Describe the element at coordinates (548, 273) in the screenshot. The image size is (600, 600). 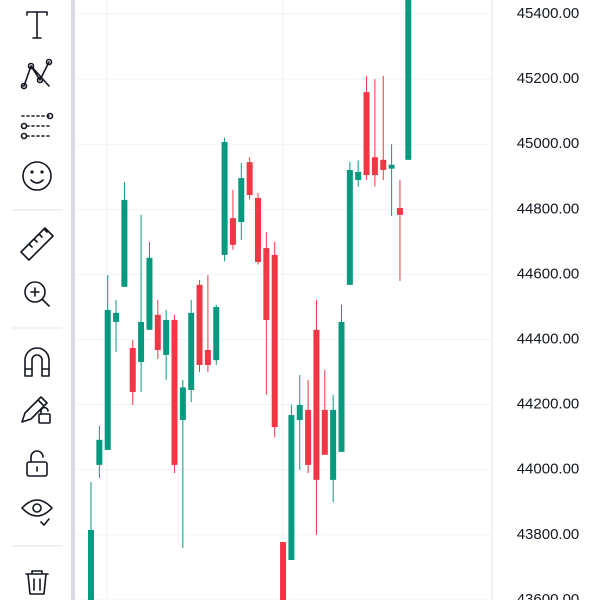
I see `price-label: 44600.00` at that location.